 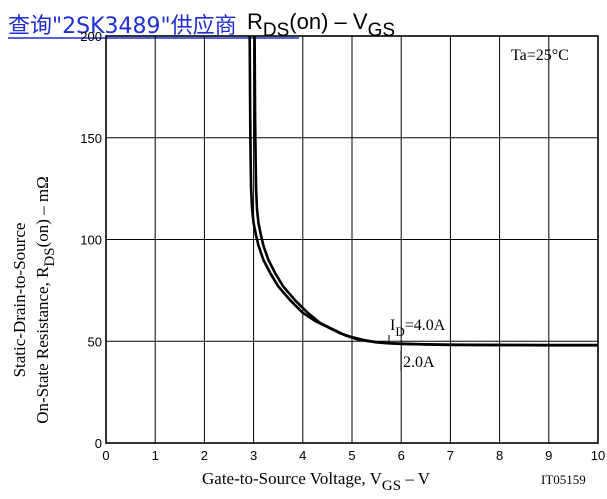 What do you see at coordinates (42, 211) in the screenshot?
I see `y-axis-label-line-2-rest: (on) – mΩ` at bounding box center [42, 211].